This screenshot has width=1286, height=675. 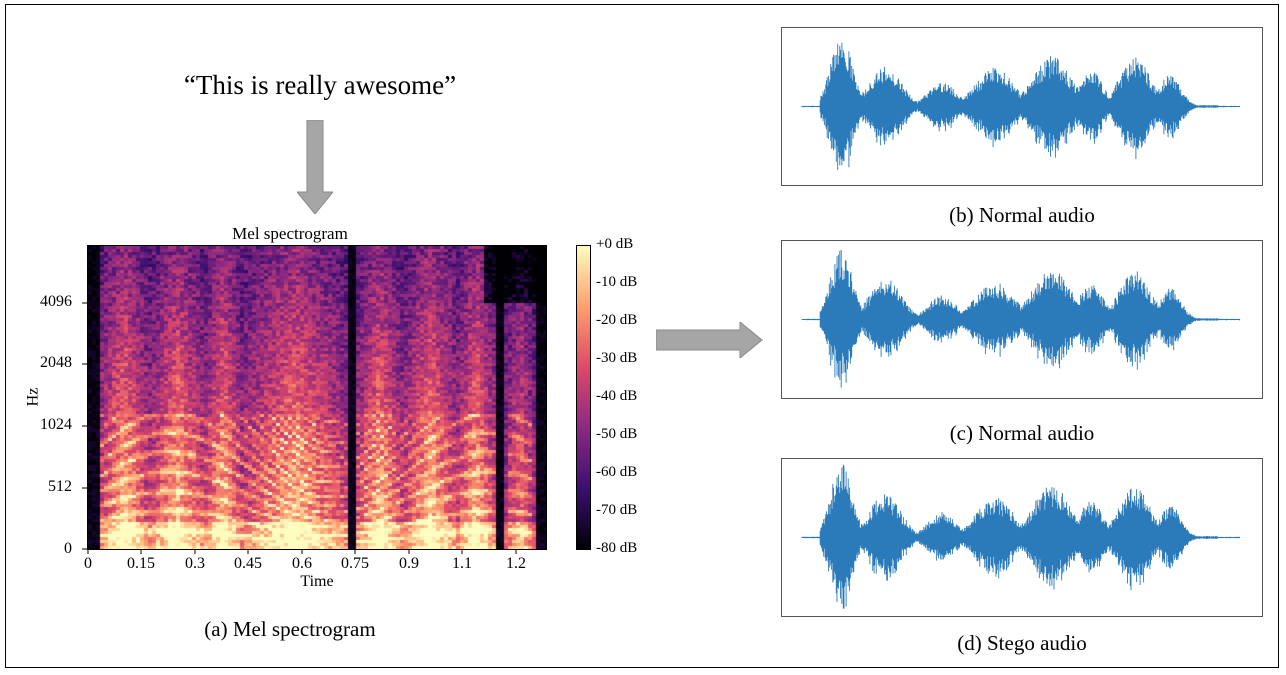 What do you see at coordinates (617, 358) in the screenshot?
I see `colorbar-tick-30: -30 dB` at bounding box center [617, 358].